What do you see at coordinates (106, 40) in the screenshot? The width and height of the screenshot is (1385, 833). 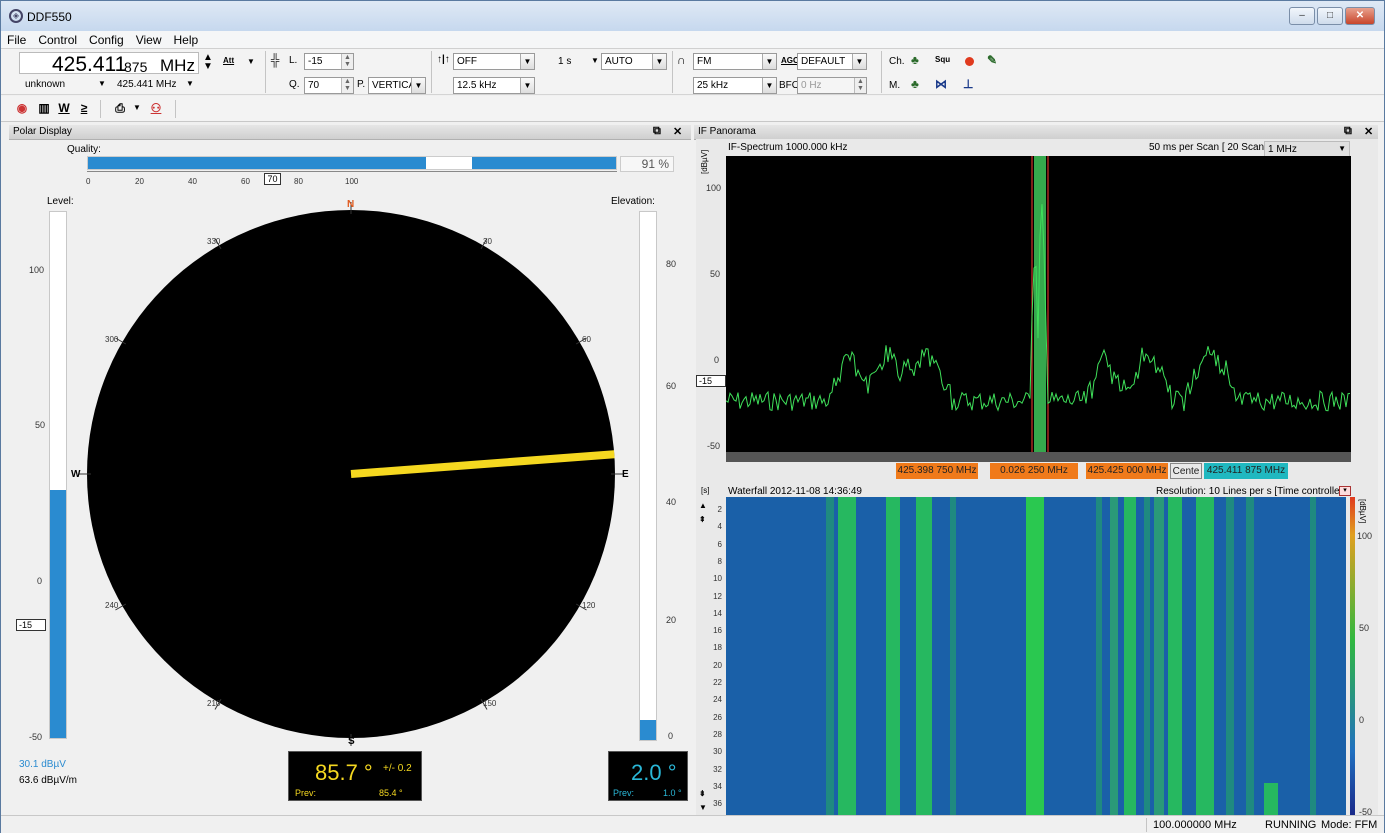 I see `menu-config: Config` at bounding box center [106, 40].